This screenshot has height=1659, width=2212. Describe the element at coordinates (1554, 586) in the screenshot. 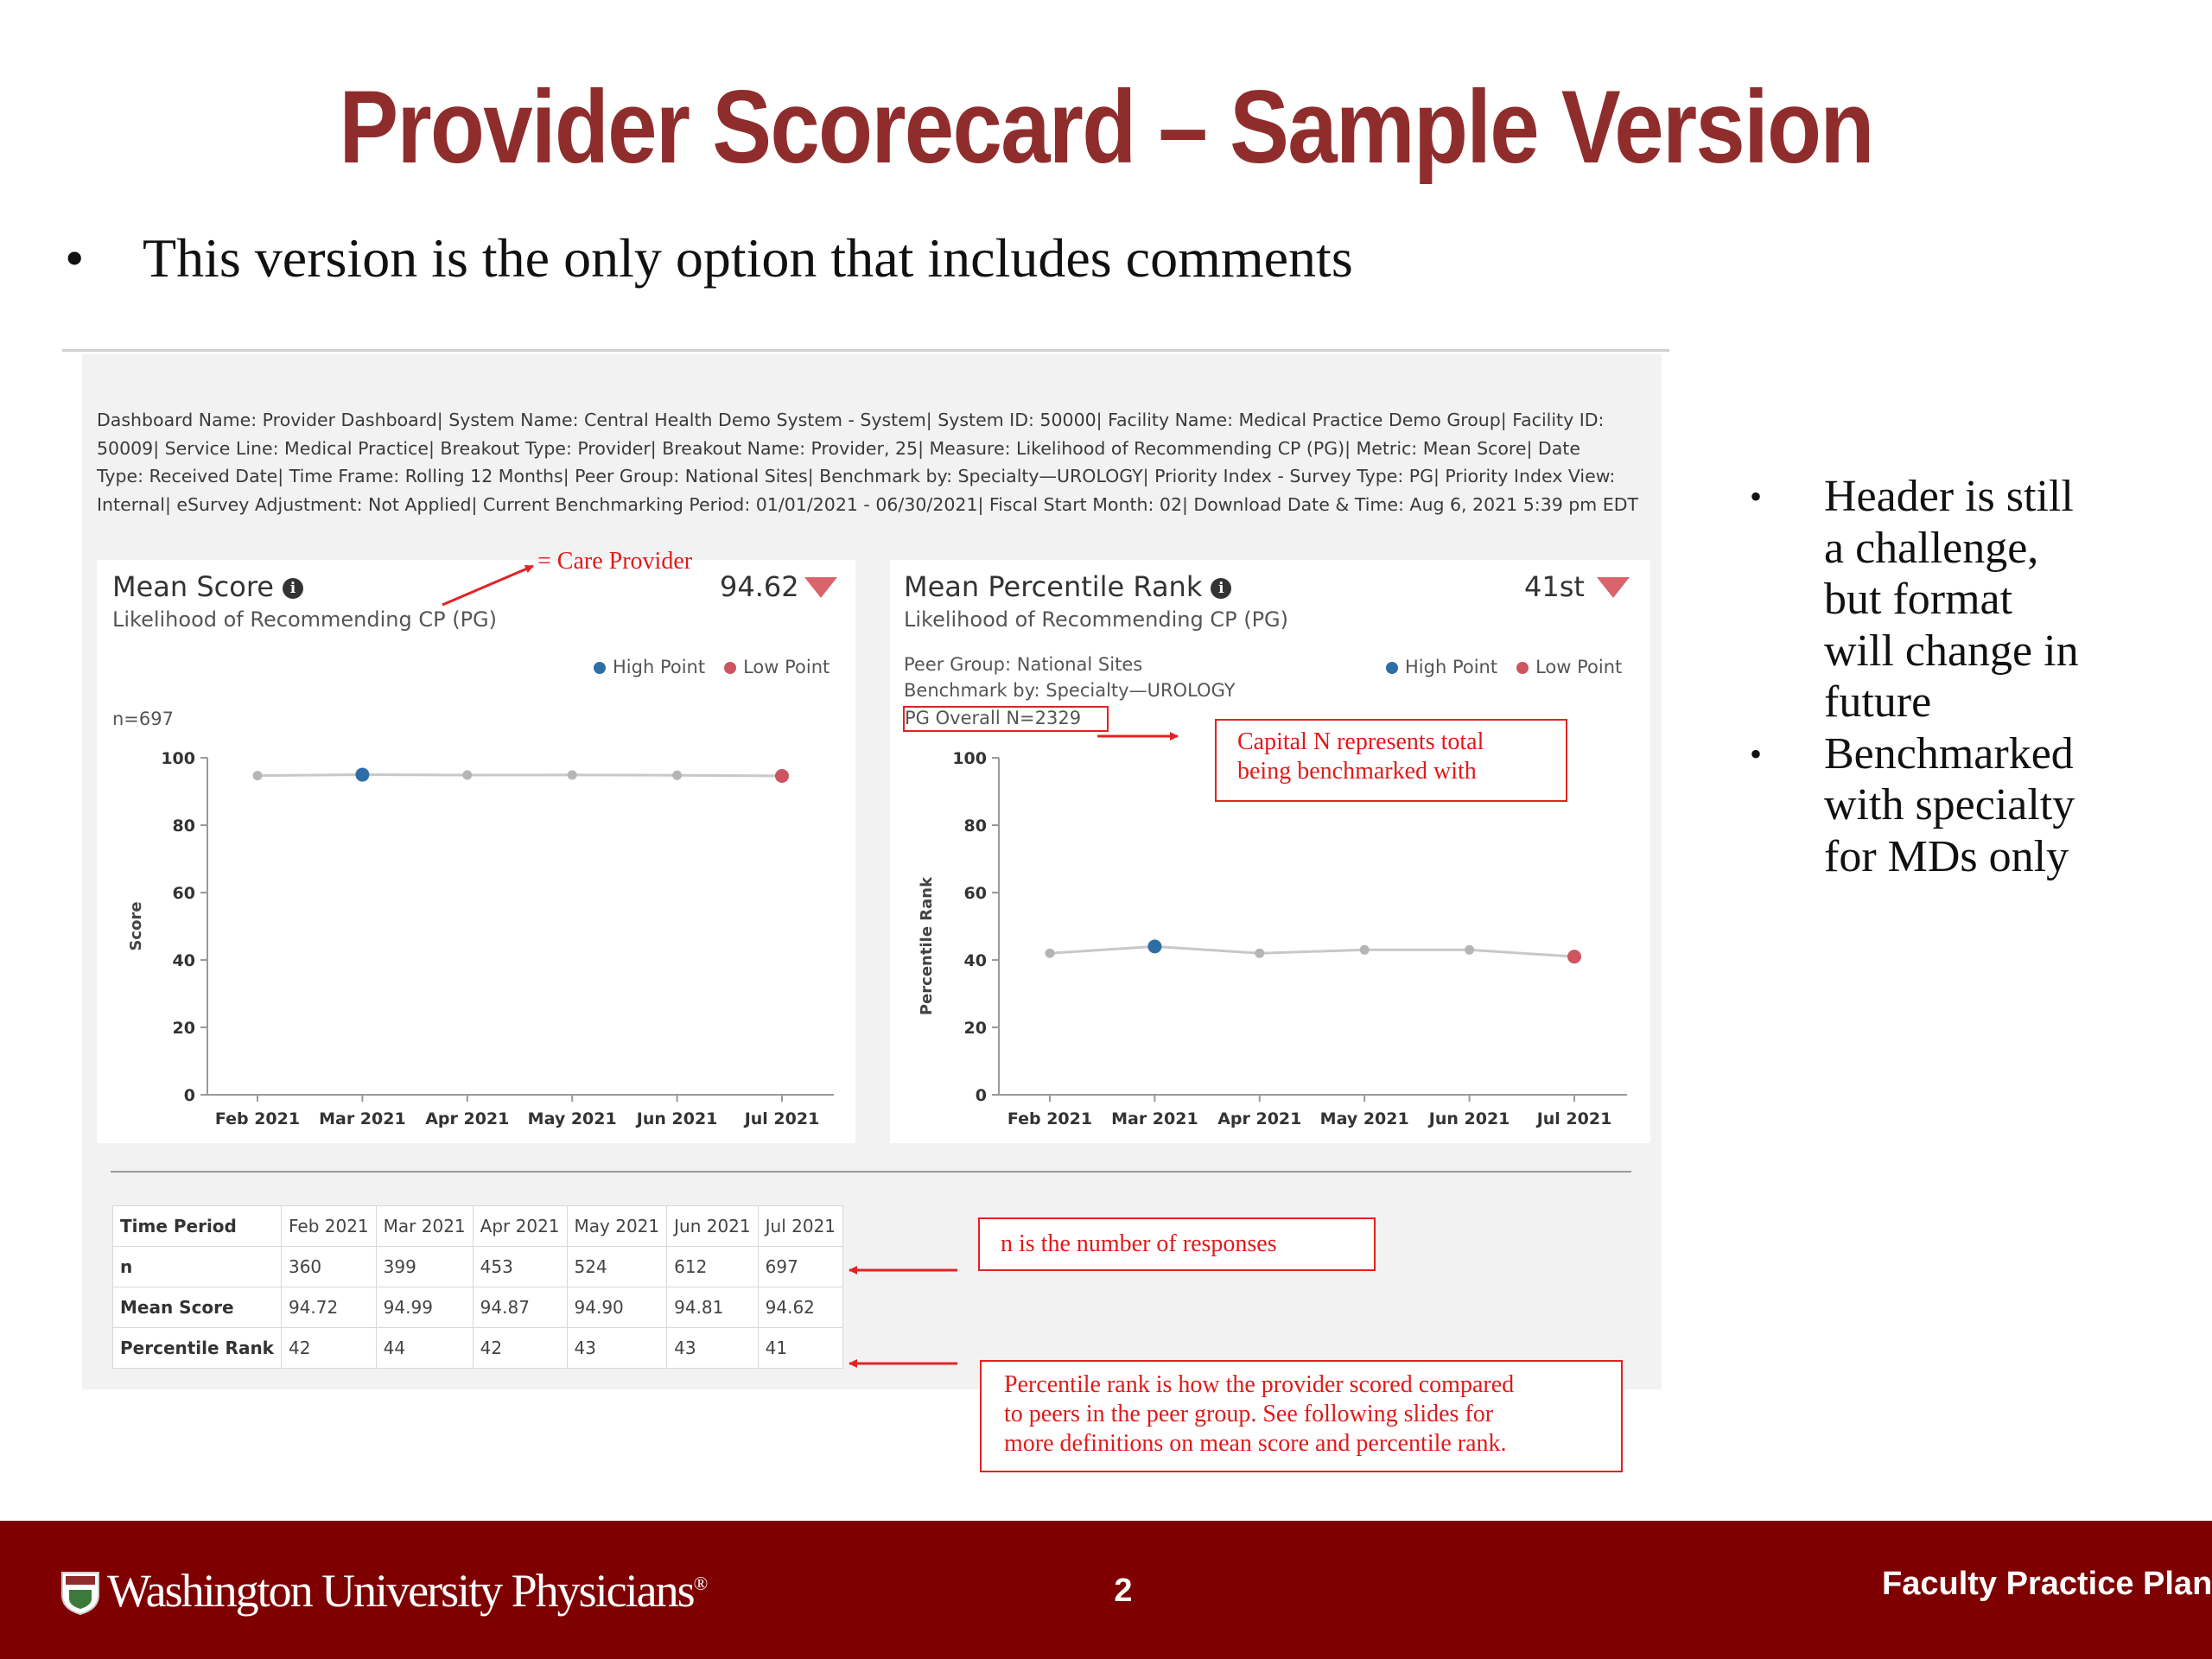

I see `percentile-rank-value: 41st` at that location.